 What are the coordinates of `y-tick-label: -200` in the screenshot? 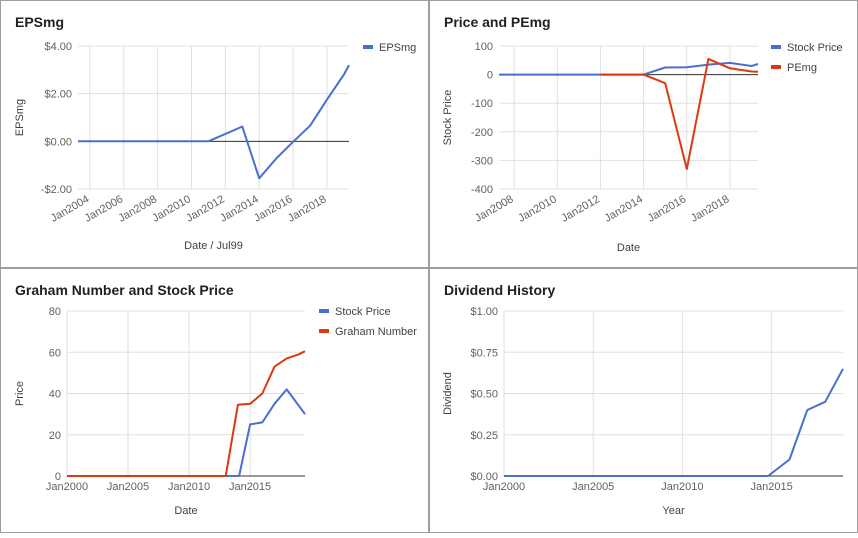 It's located at (482, 133).